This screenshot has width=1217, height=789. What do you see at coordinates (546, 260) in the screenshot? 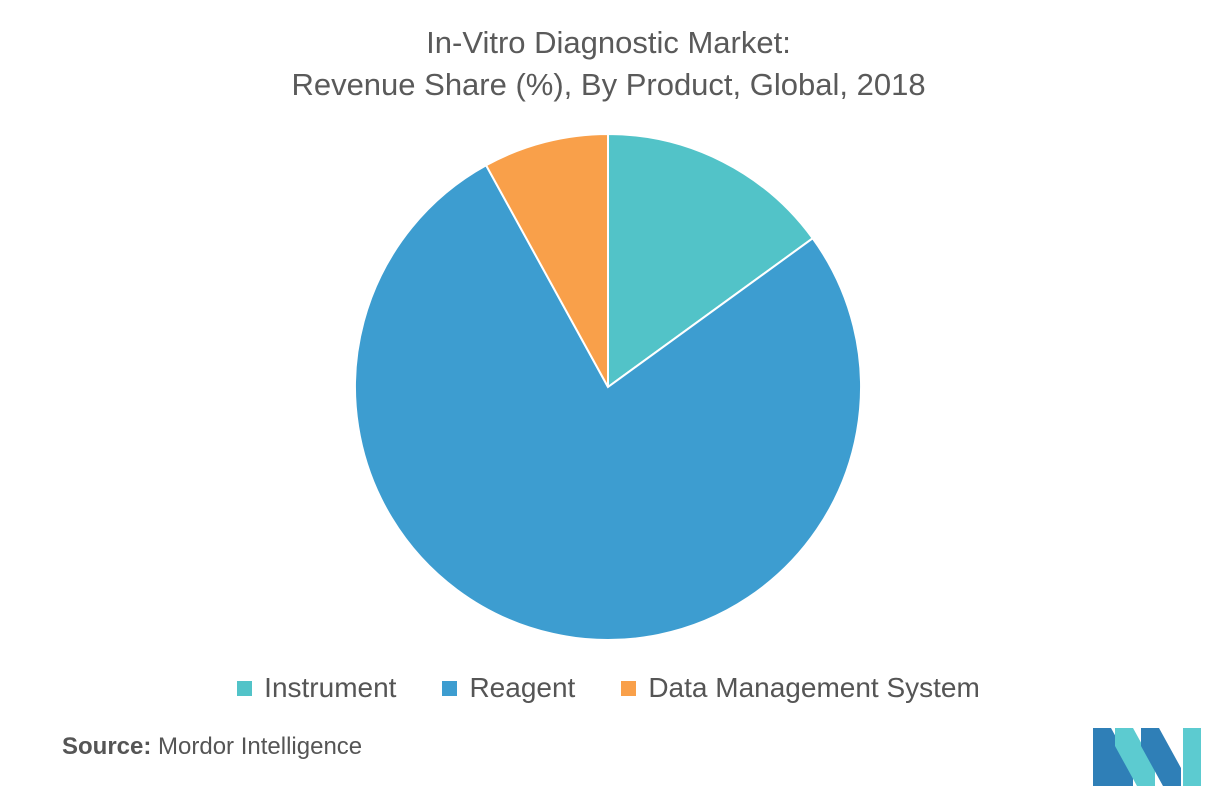
I see `pie-slice-data-management-system` at bounding box center [546, 260].